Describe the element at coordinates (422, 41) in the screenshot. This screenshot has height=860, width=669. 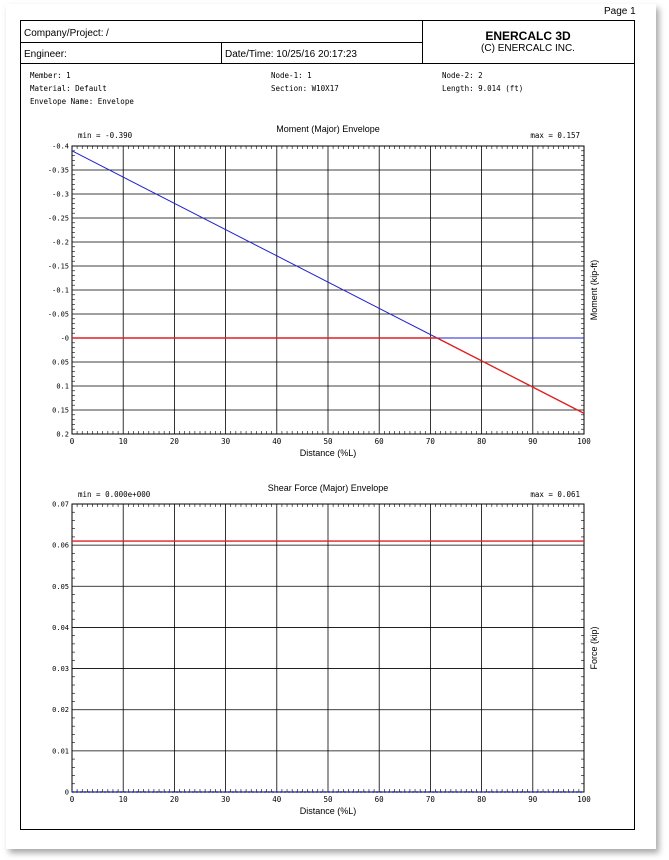
I see `brand-divider` at that location.